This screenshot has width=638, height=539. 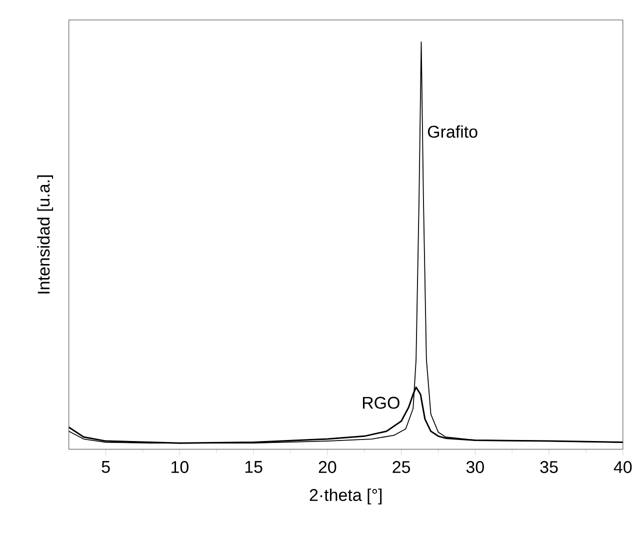 I want to click on x-tick-label: 35, so click(x=549, y=467).